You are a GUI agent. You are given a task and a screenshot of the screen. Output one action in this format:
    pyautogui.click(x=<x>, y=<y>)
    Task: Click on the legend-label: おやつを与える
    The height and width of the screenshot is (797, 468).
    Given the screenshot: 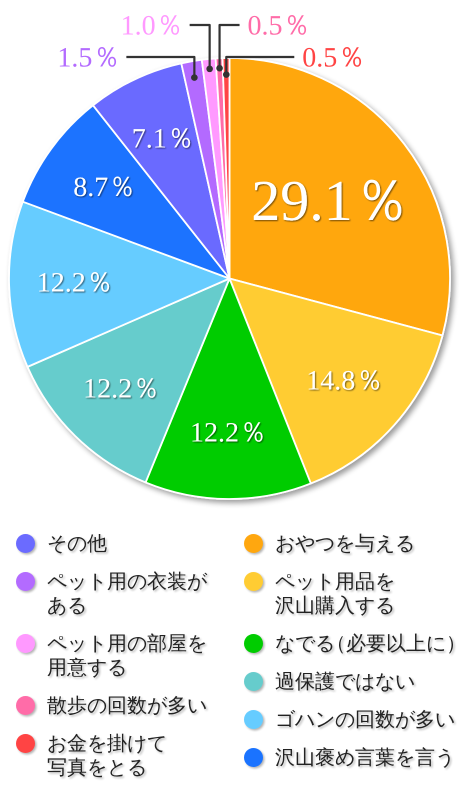 What is the action you would take?
    pyautogui.click(x=345, y=542)
    